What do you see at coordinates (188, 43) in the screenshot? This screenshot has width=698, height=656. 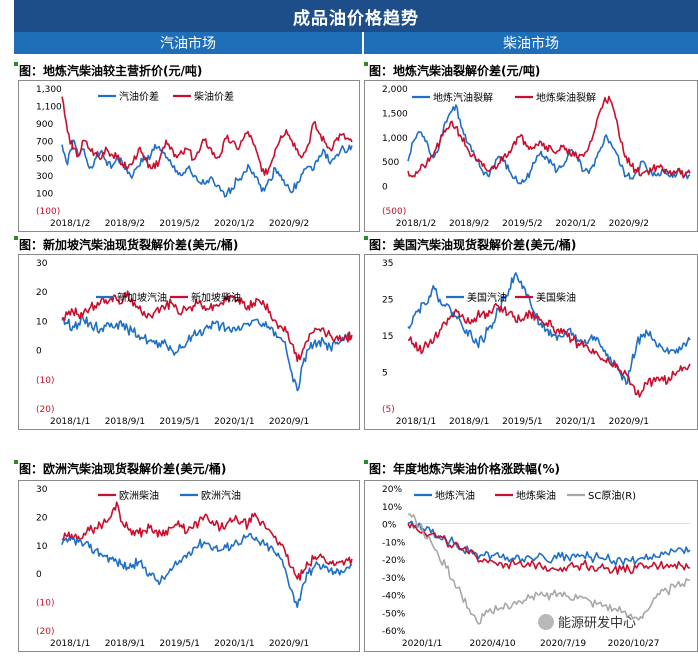 I see `section-gasoline: 汽油市场` at bounding box center [188, 43].